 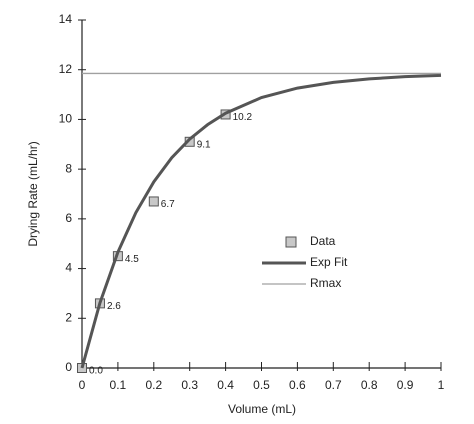 I want to click on data-label: 10.2, so click(x=243, y=117).